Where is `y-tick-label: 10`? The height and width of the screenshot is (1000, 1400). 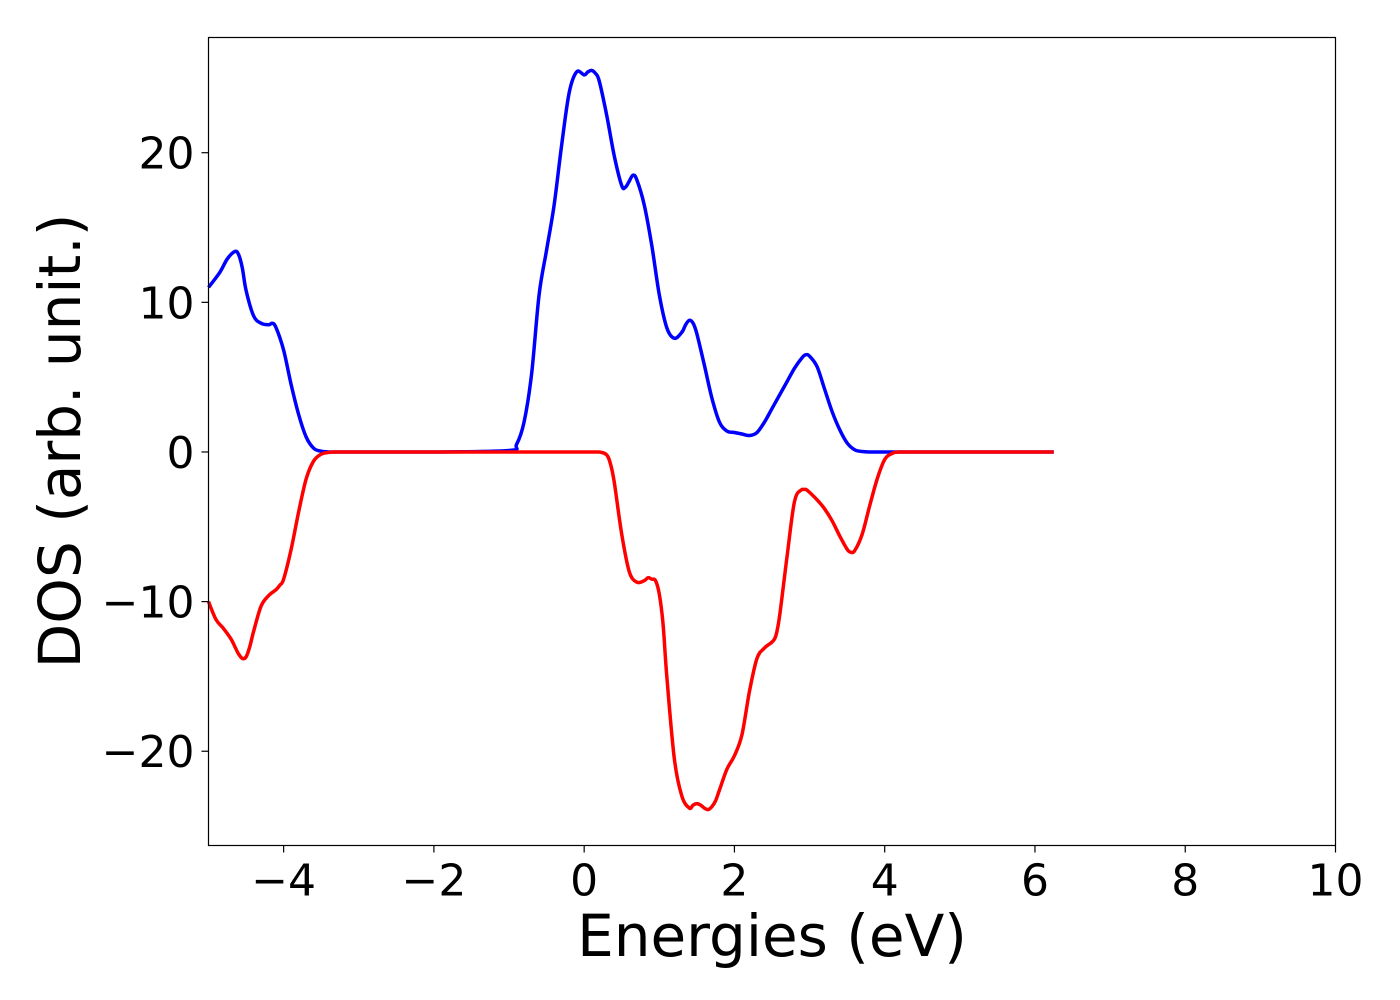
y-tick-label: 10 is located at coordinates (167, 303).